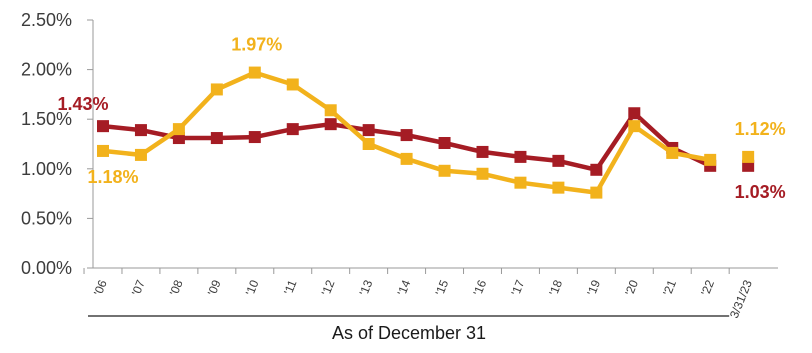 This screenshot has height=353, width=812. I want to click on data-label: 1.12%, so click(760, 129).